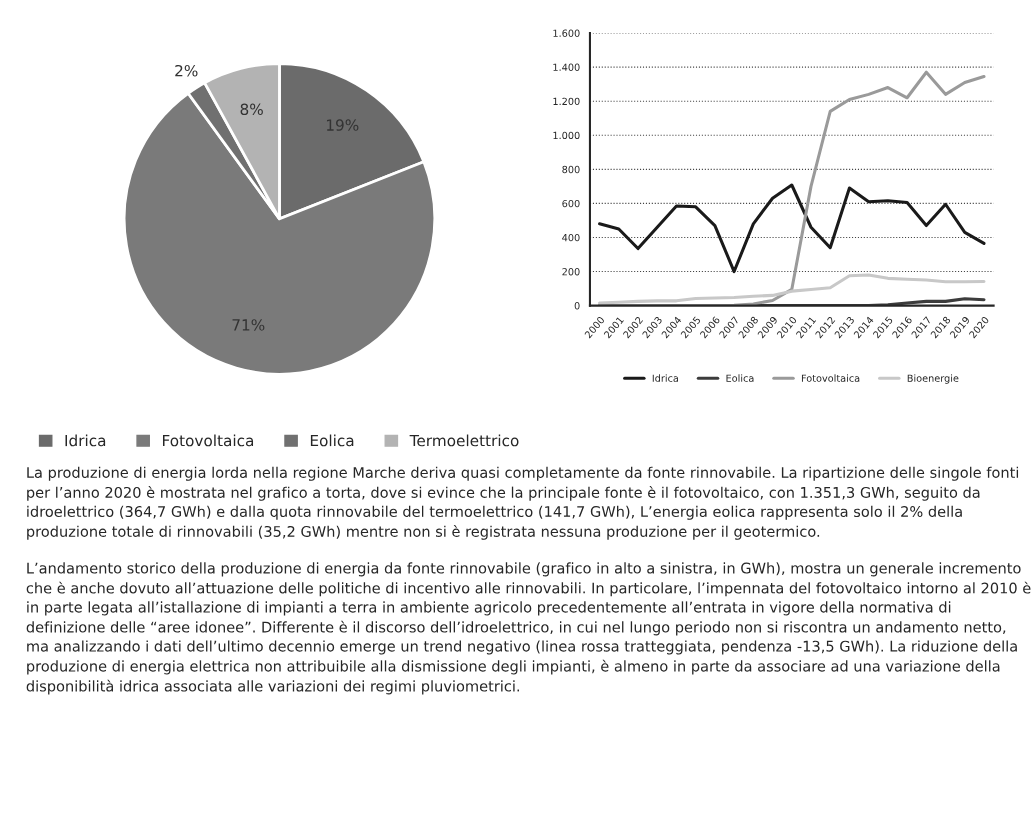 The width and height of the screenshot is (1035, 826). I want to click on y-tick-label: 600, so click(571, 203).